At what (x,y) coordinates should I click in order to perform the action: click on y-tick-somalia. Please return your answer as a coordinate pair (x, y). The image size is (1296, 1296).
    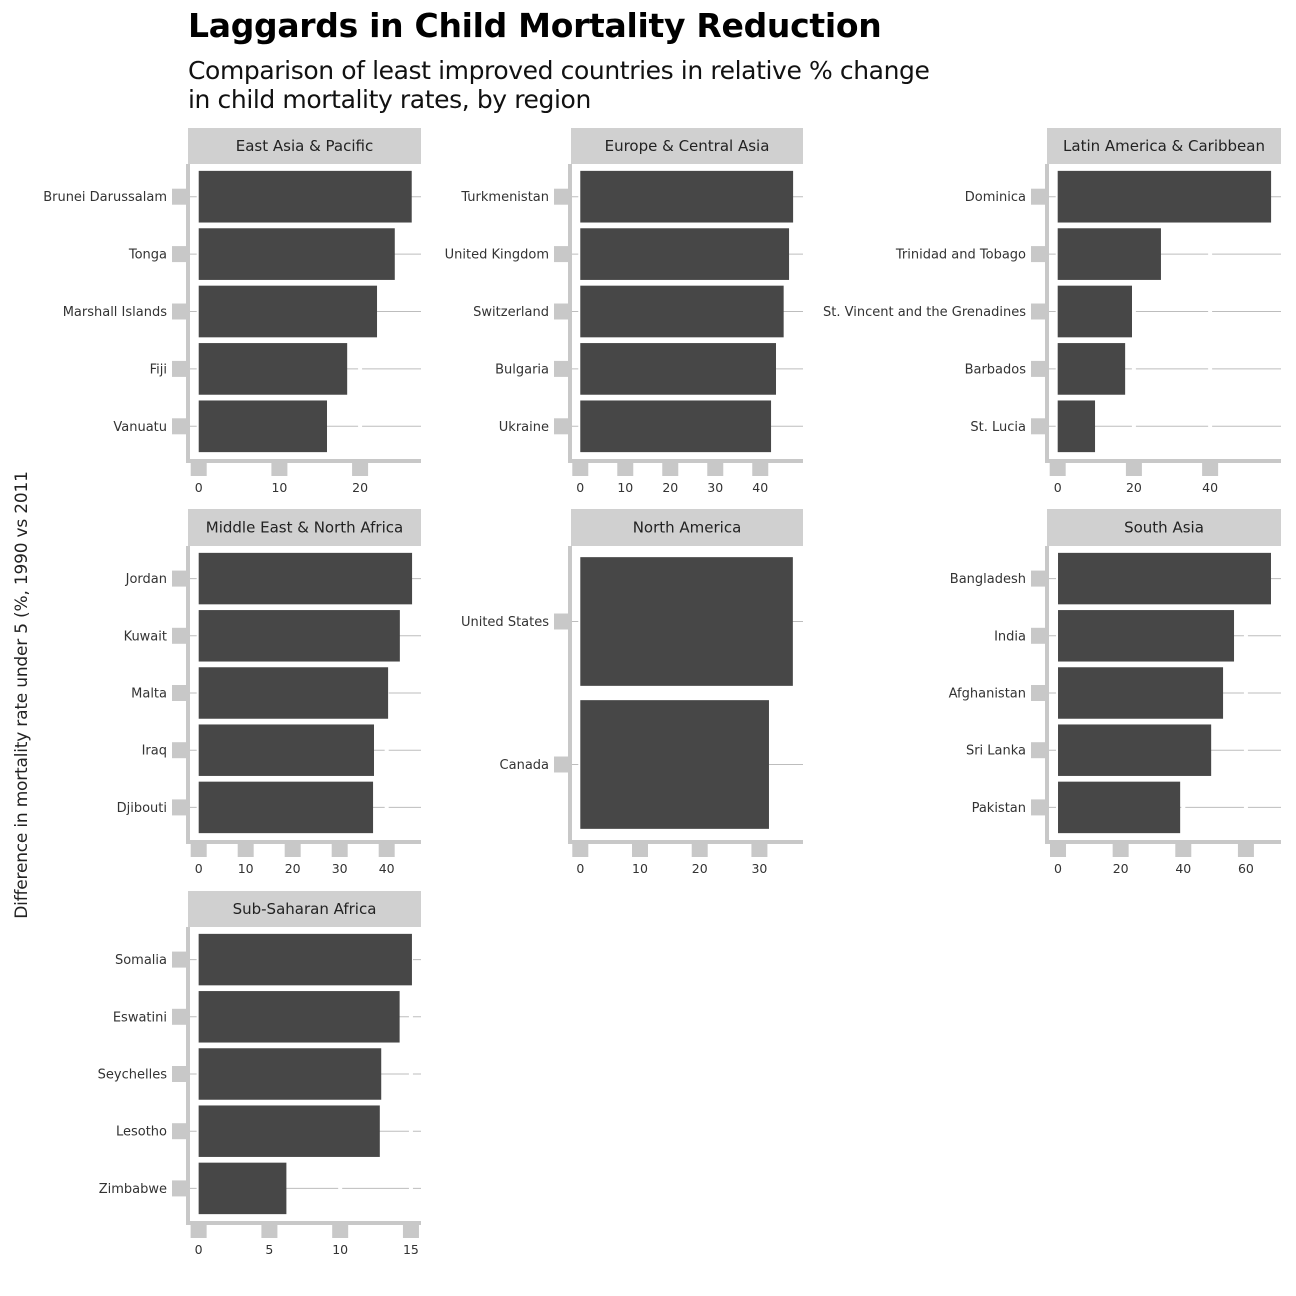
    Looking at the image, I should click on (179, 959).